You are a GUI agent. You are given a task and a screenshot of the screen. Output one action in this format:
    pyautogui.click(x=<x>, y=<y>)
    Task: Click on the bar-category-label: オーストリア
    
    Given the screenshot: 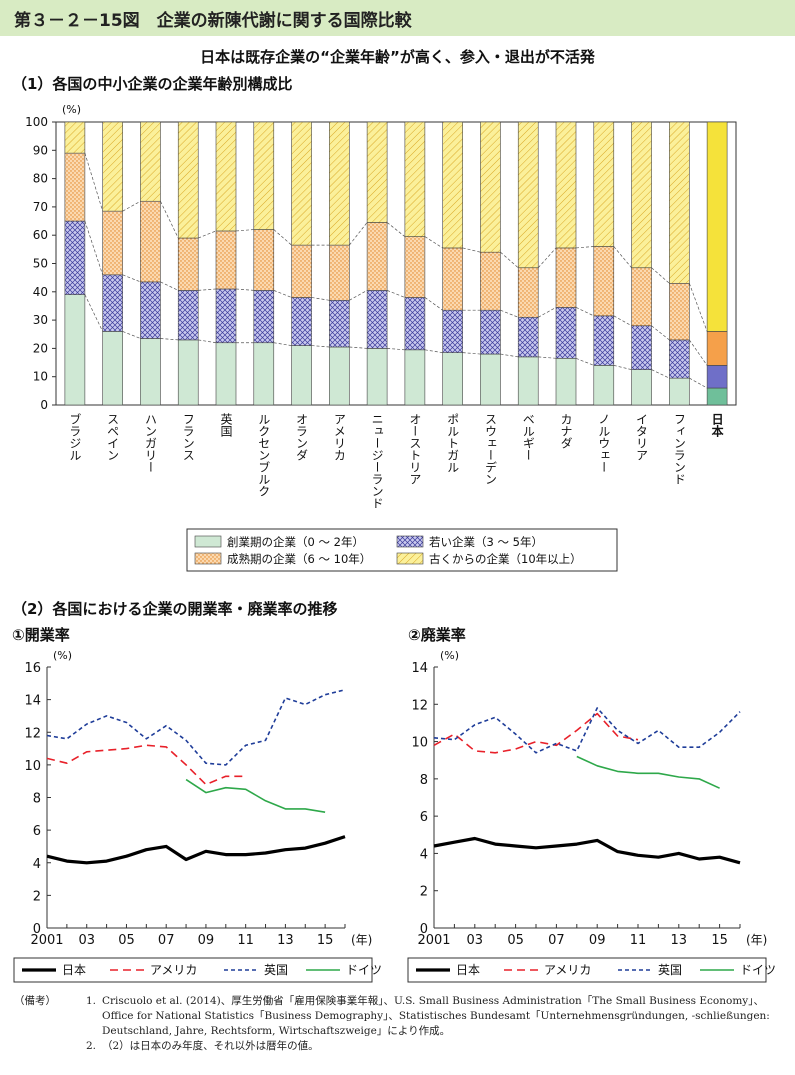 What is the action you would take?
    pyautogui.click(x=415, y=449)
    